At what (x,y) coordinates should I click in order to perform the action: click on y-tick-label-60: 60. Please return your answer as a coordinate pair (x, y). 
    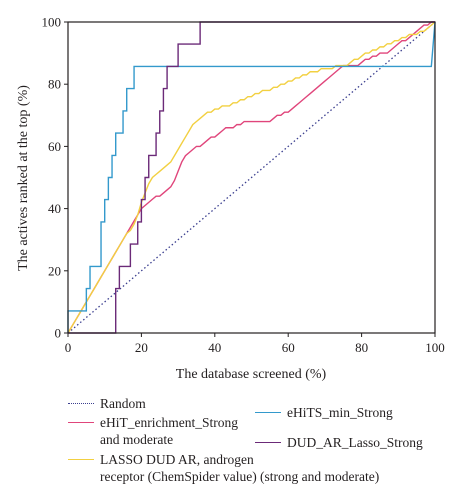
    Looking at the image, I should click on (54, 146).